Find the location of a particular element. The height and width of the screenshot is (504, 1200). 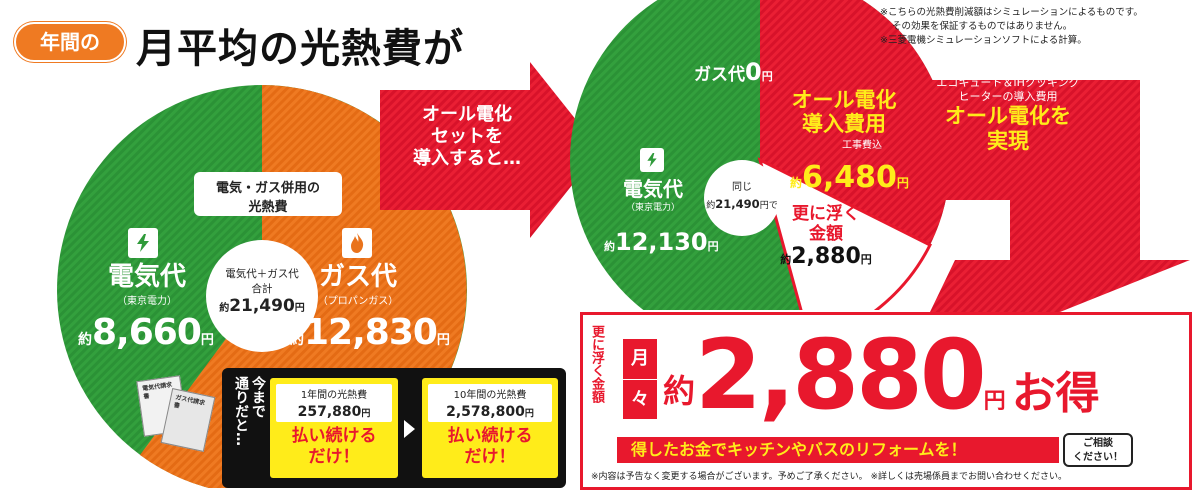

total-cost-prefix: 約 is located at coordinates (224, 308).